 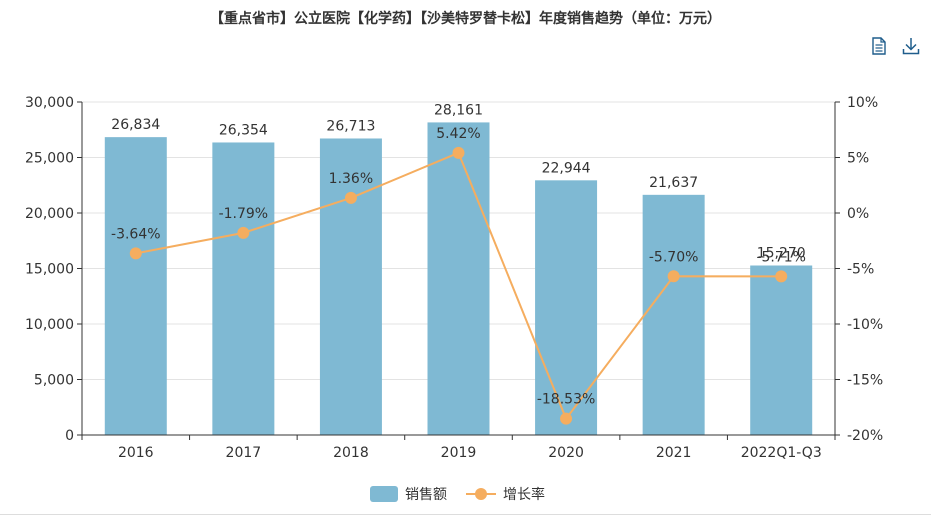 What do you see at coordinates (674, 453) in the screenshot?
I see `x-tick-label: 2021` at bounding box center [674, 453].